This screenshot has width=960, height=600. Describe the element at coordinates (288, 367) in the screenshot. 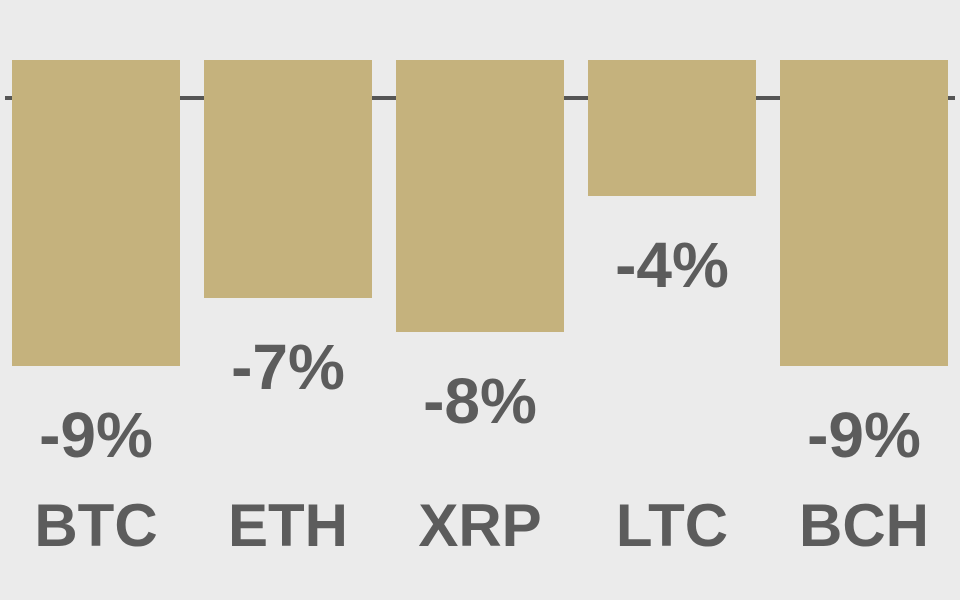

I see `value-label: -7%` at that location.